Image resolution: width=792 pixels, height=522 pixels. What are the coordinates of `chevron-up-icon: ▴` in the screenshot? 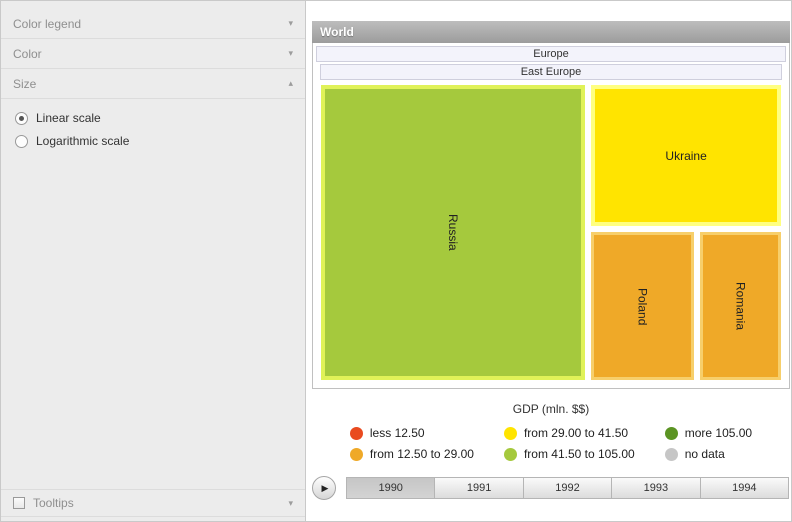 It's located at (290, 83).